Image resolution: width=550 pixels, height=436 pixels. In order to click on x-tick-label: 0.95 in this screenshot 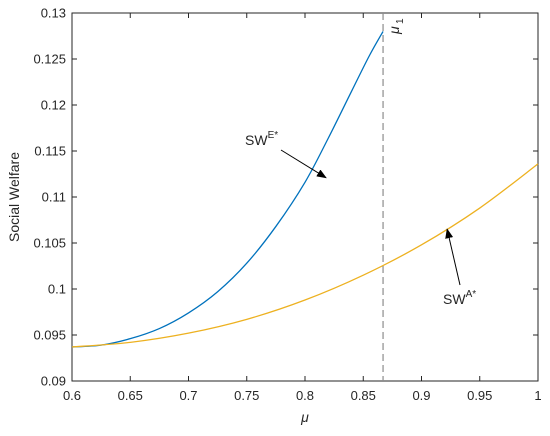, I will do `click(479, 395)`.